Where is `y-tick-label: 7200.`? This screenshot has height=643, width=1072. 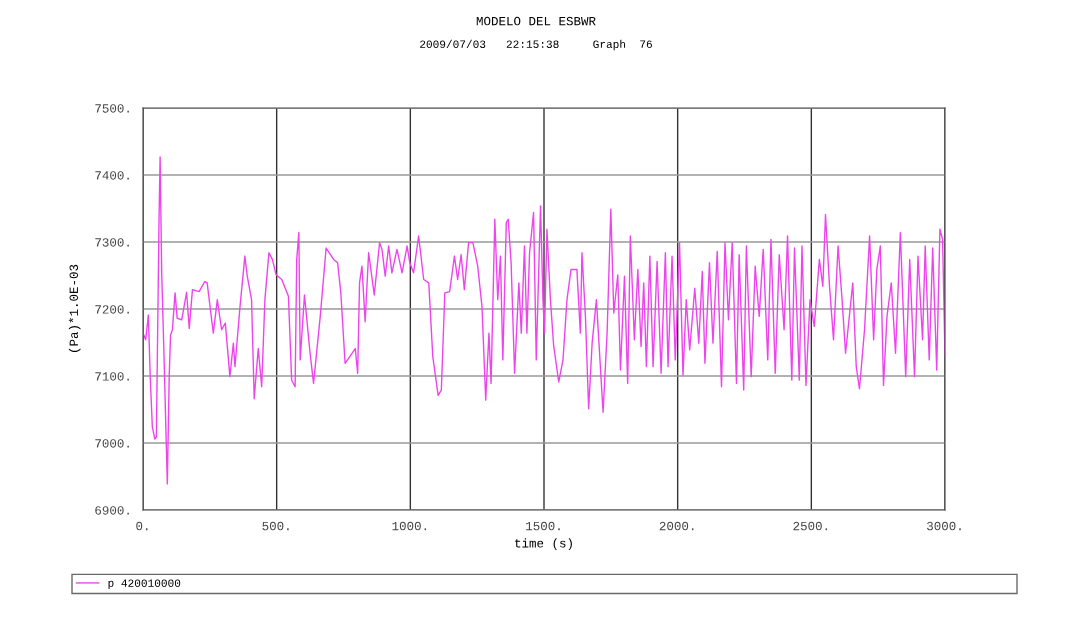 y-tick-label: 7200. is located at coordinates (112, 309).